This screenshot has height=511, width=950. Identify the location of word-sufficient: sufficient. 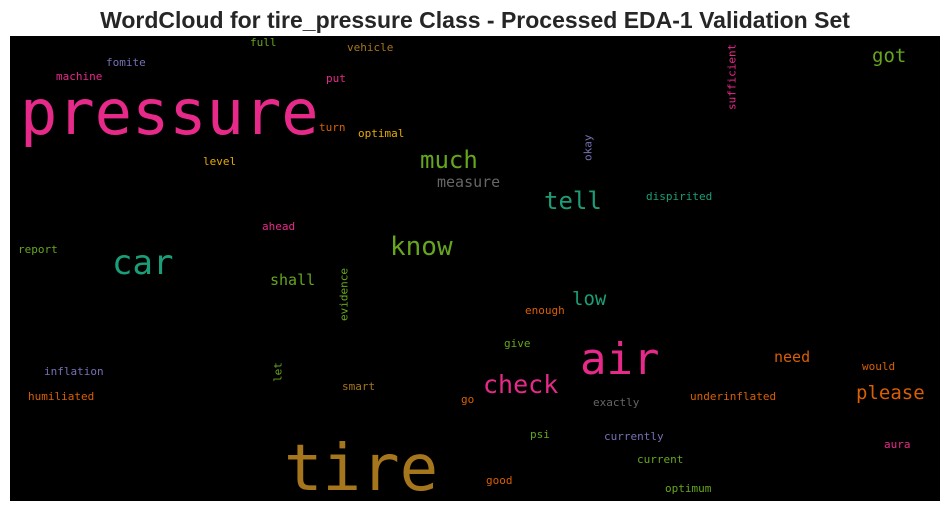
(731, 77).